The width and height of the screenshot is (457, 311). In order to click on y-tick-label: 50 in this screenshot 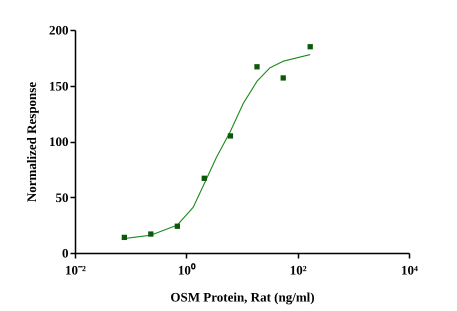, I will do `click(62, 197)`.